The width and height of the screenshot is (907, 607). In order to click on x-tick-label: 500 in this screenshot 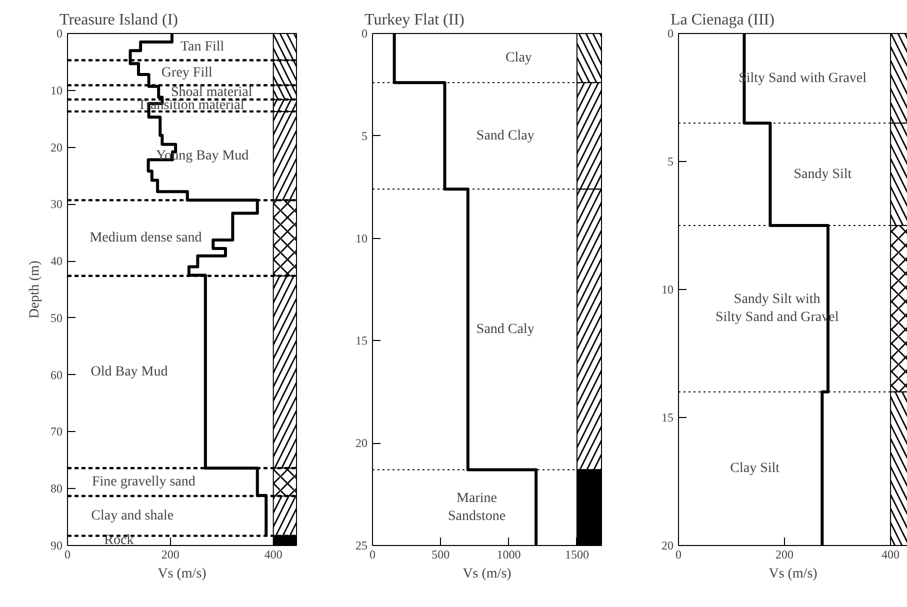, I will do `click(441, 555)`.